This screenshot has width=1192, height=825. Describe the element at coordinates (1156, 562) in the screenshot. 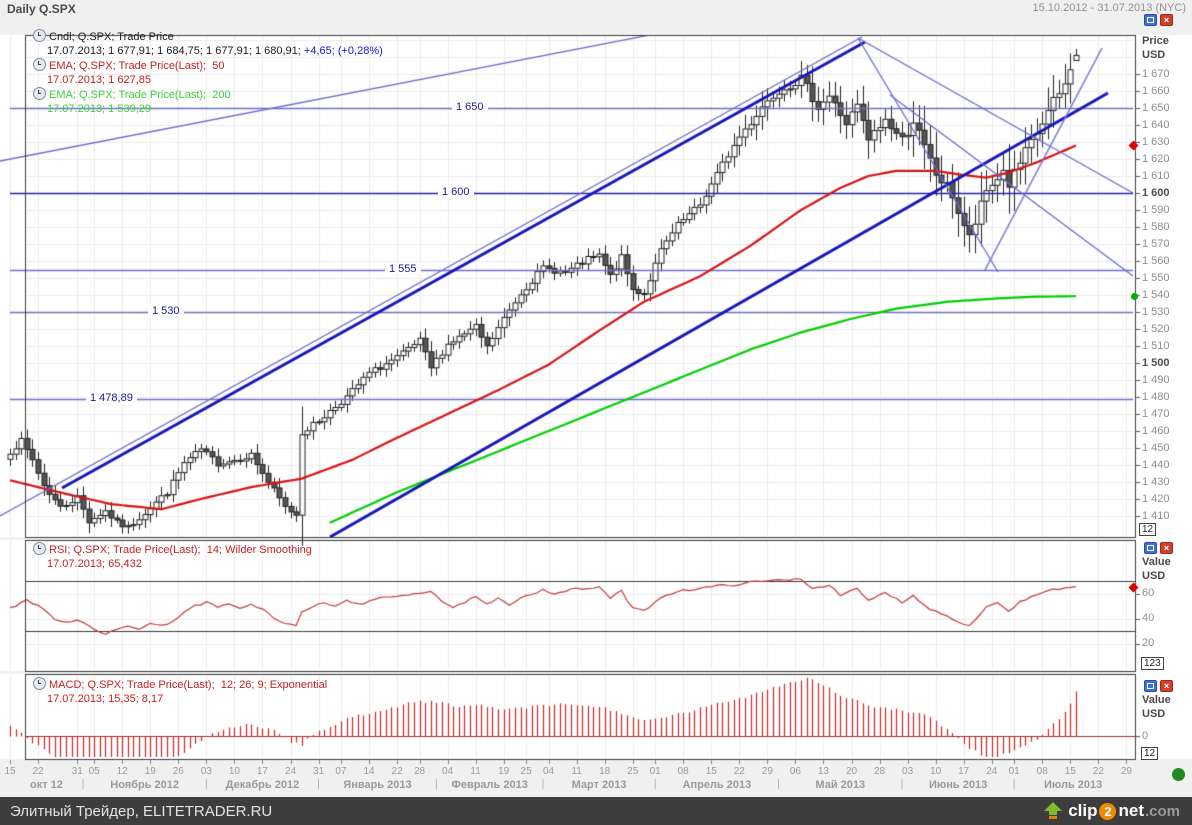

I see `rsi-axis-title: Value` at that location.